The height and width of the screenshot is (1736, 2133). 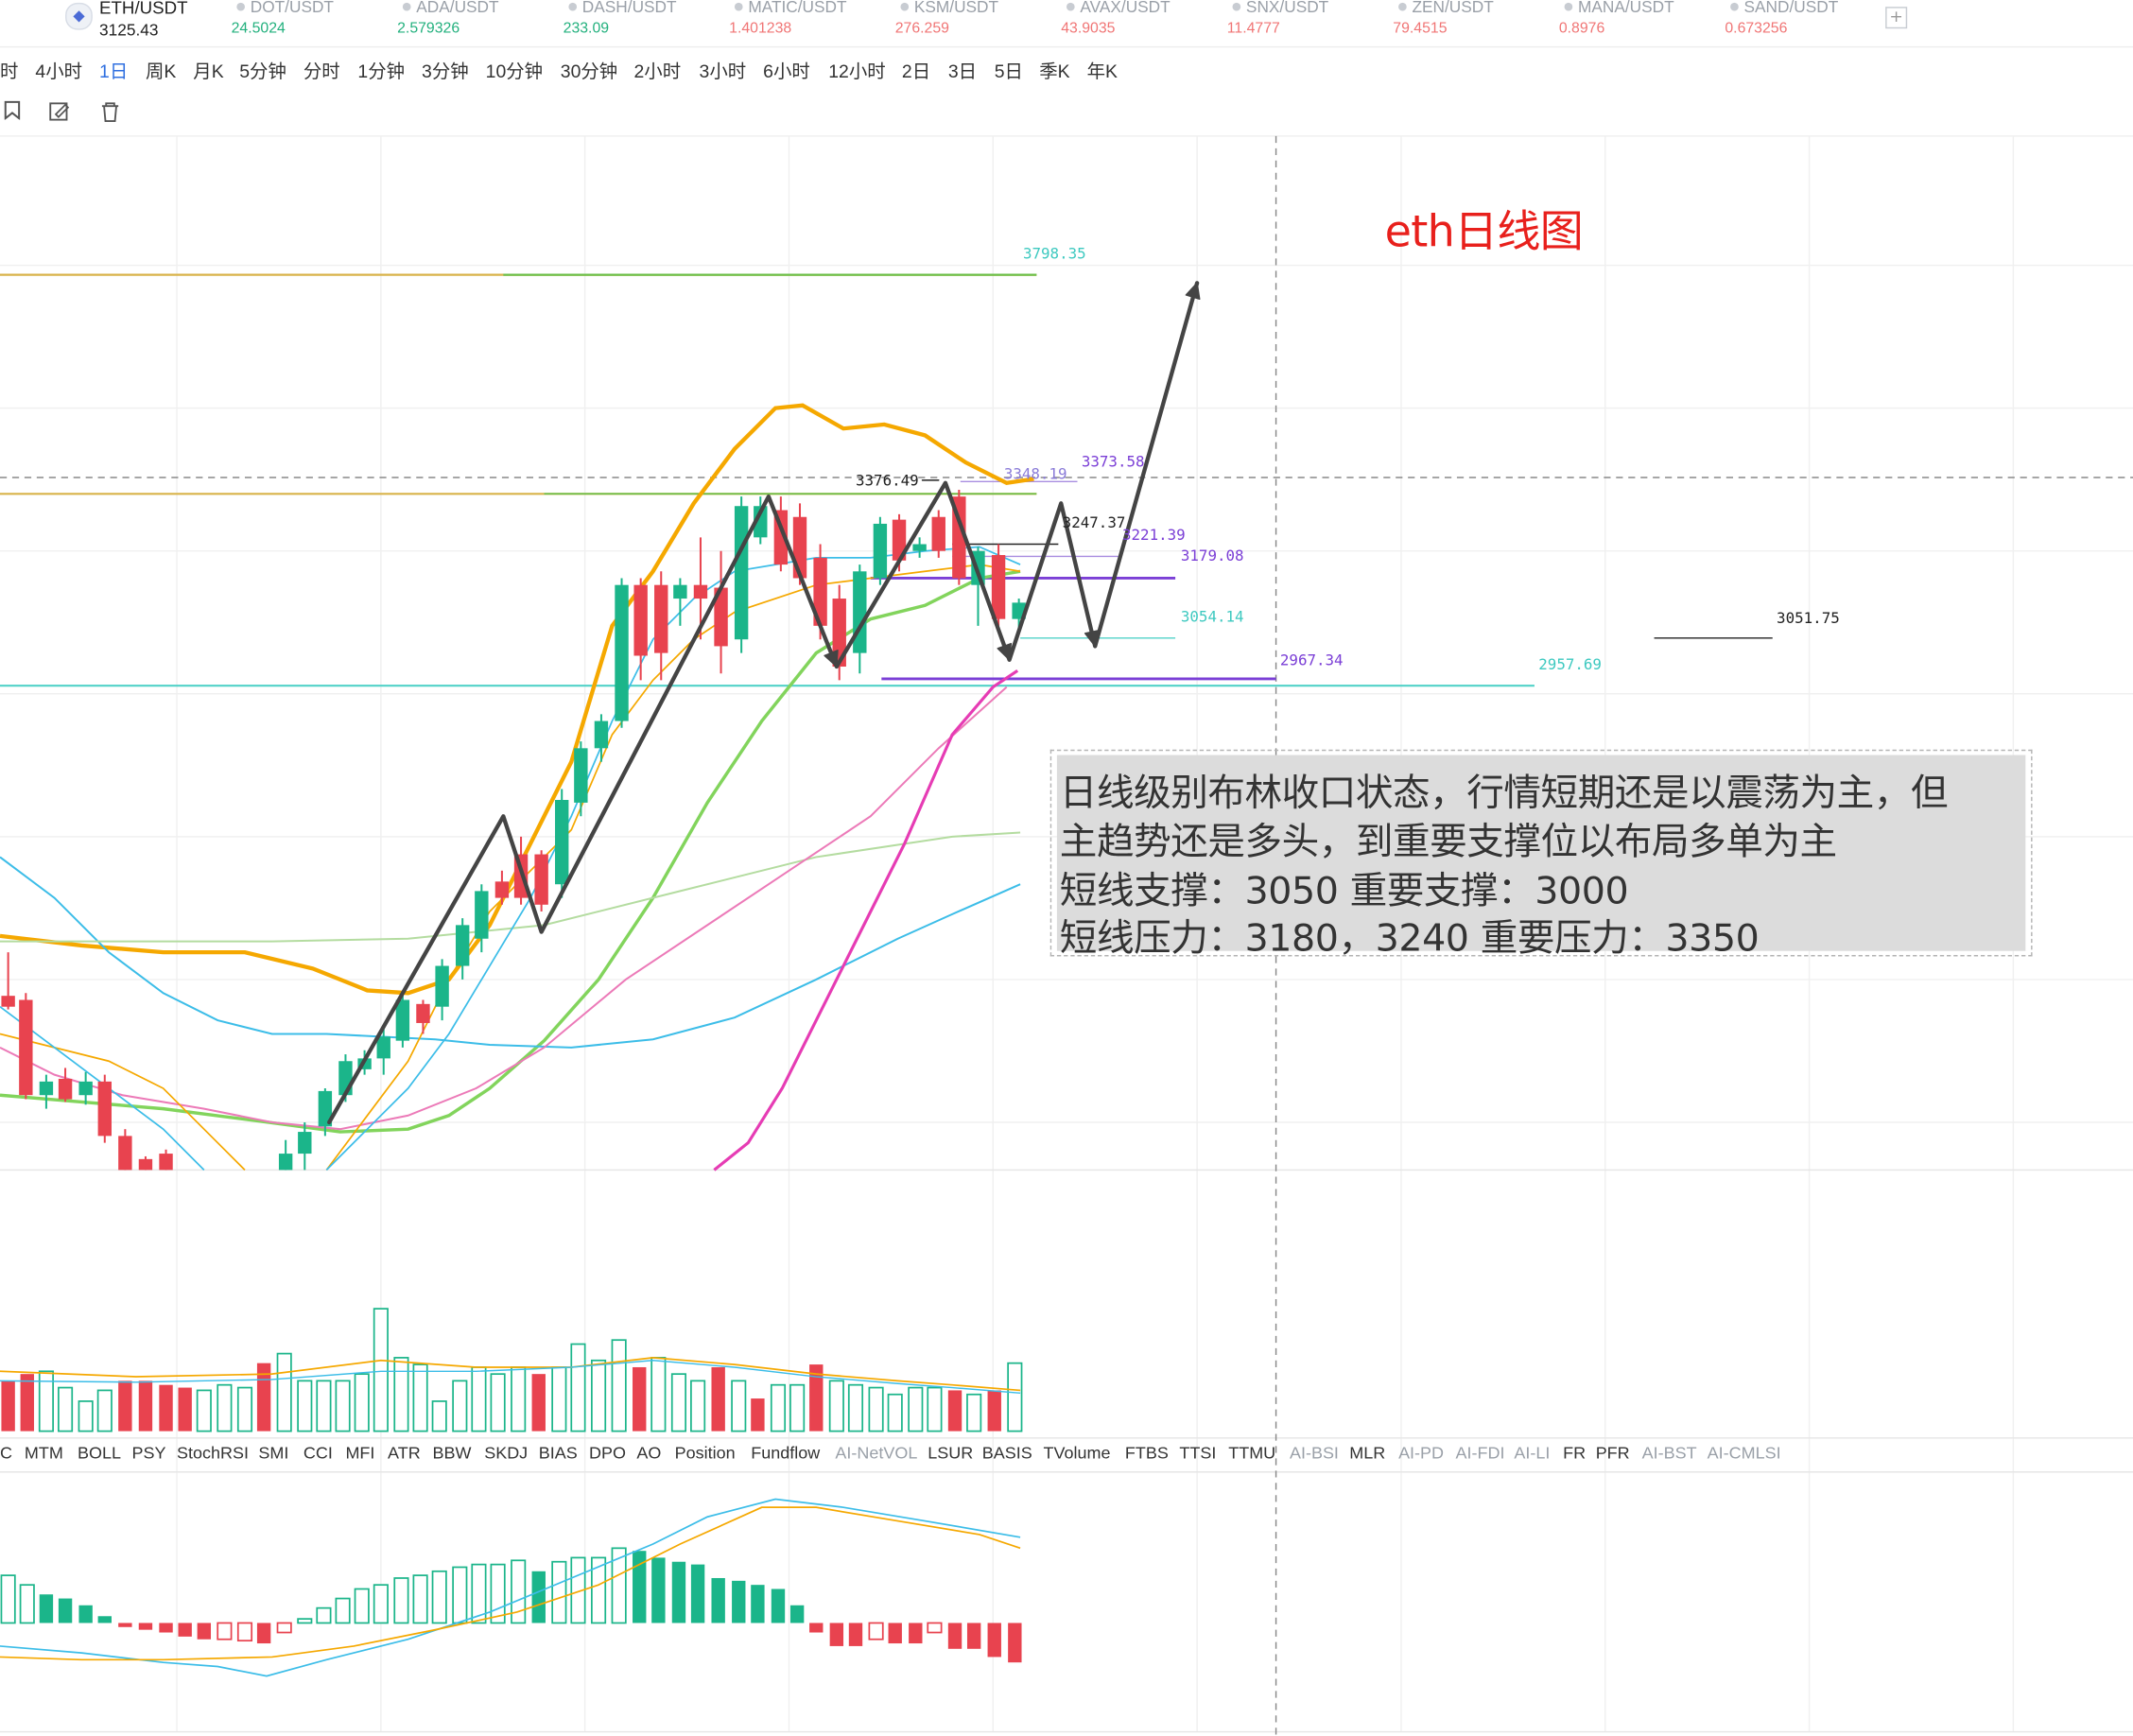 I want to click on indicator-tab: TTSI, so click(x=1198, y=1453).